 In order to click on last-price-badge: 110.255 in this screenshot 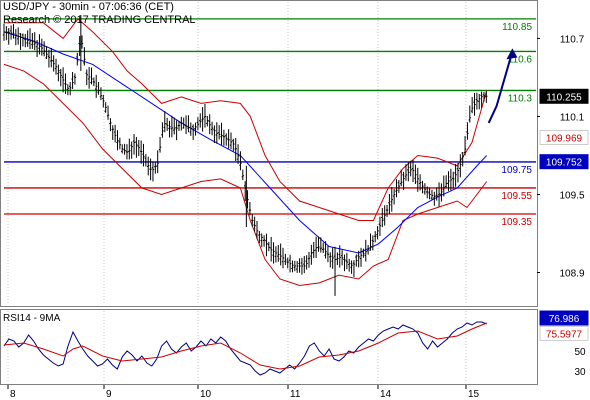, I will do `click(564, 97)`.